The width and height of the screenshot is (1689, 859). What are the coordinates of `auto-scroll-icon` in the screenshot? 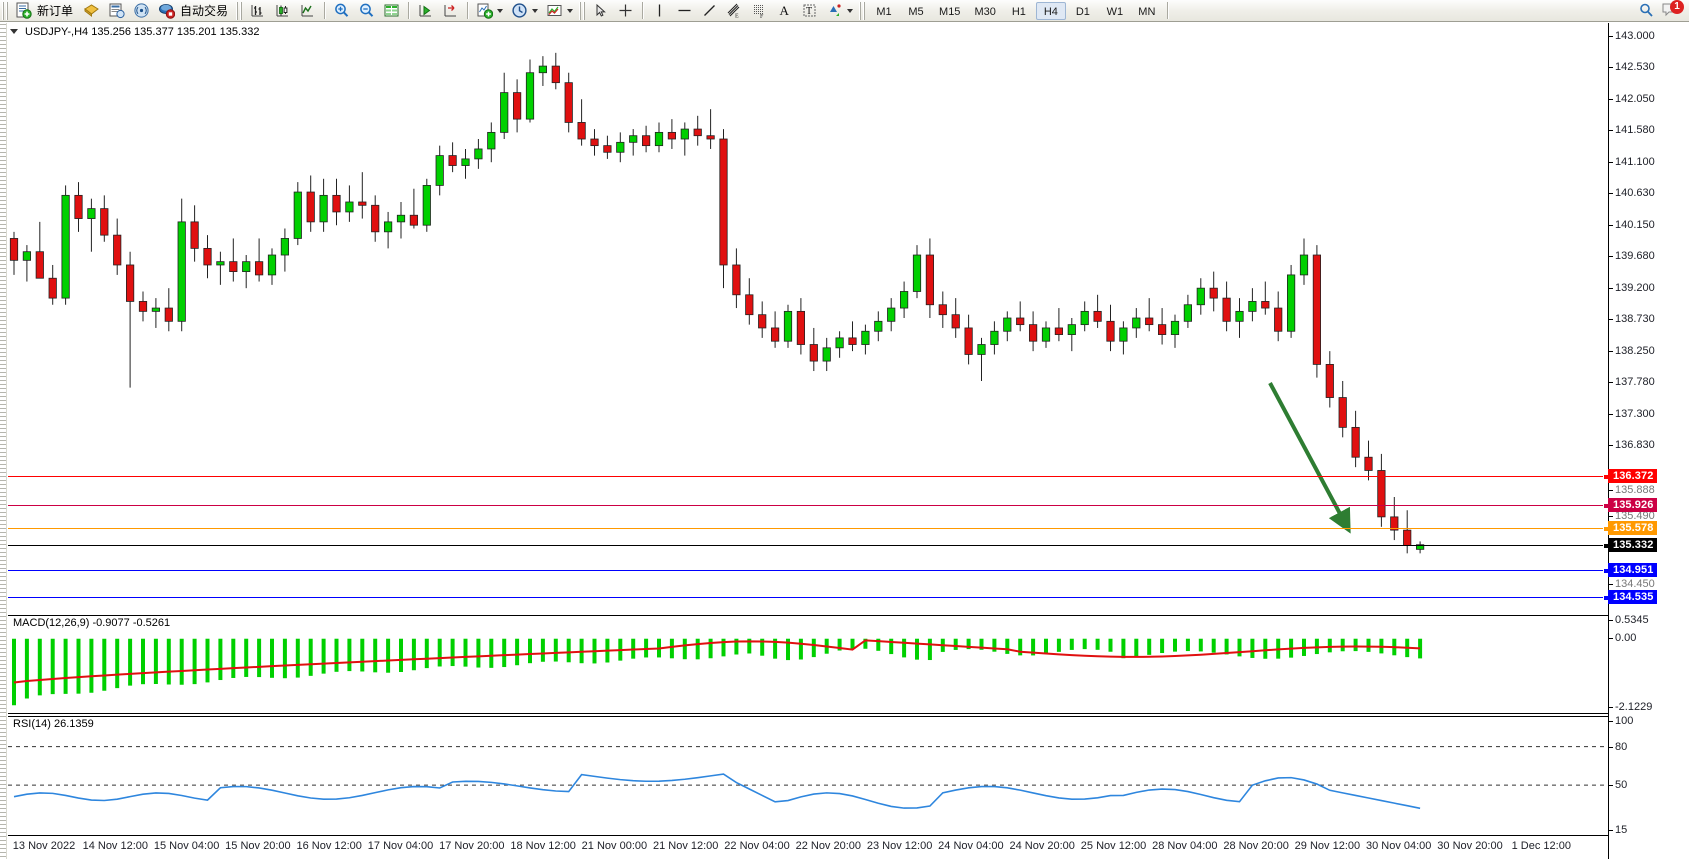 It's located at (425, 10).